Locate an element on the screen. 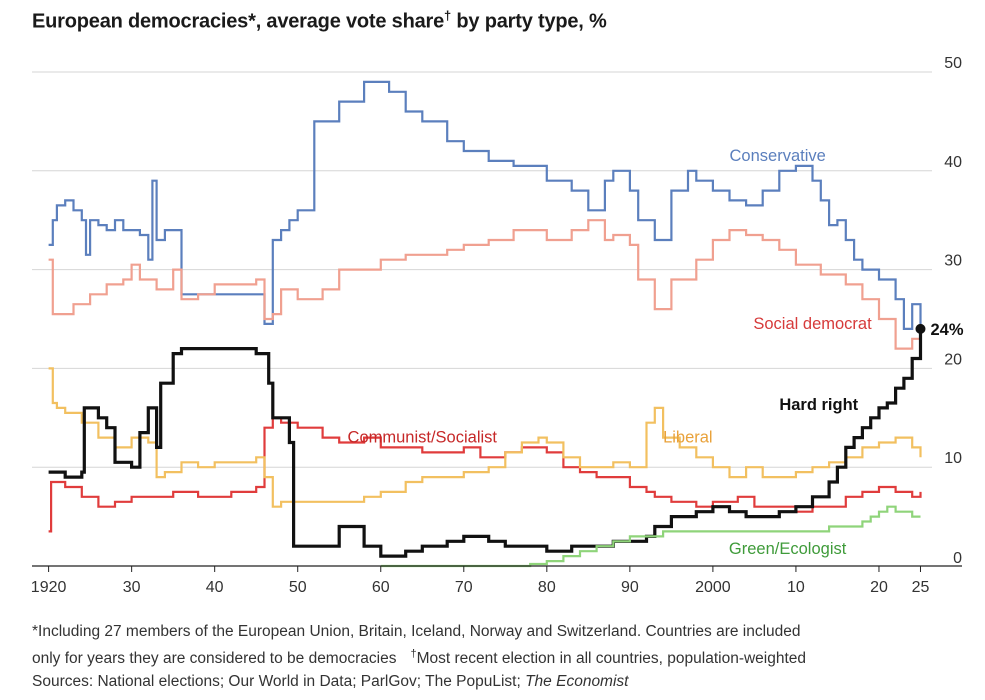 Image resolution: width=985 pixels, height=700 pixels. series-label-hard-right: Hard right is located at coordinates (818, 405).